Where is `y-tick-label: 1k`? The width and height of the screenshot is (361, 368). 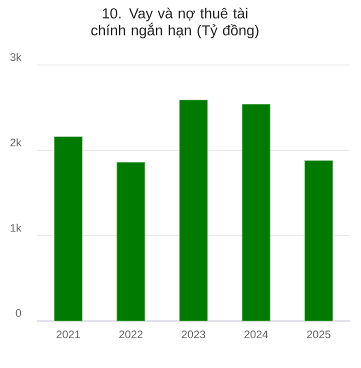 y-tick-label: 1k is located at coordinates (16, 228).